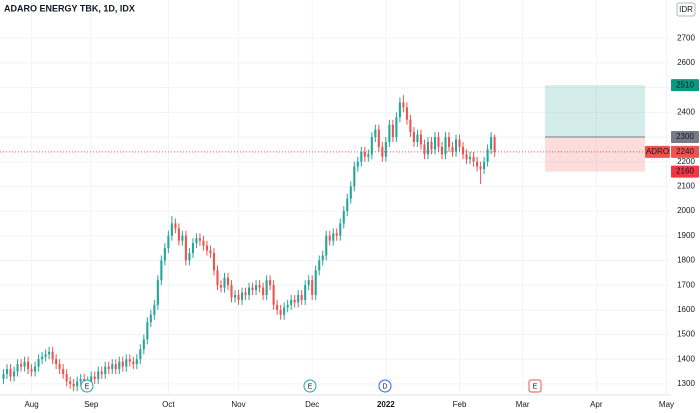 The height and width of the screenshot is (413, 700). I want to click on x-tick-label: Feb, so click(460, 404).